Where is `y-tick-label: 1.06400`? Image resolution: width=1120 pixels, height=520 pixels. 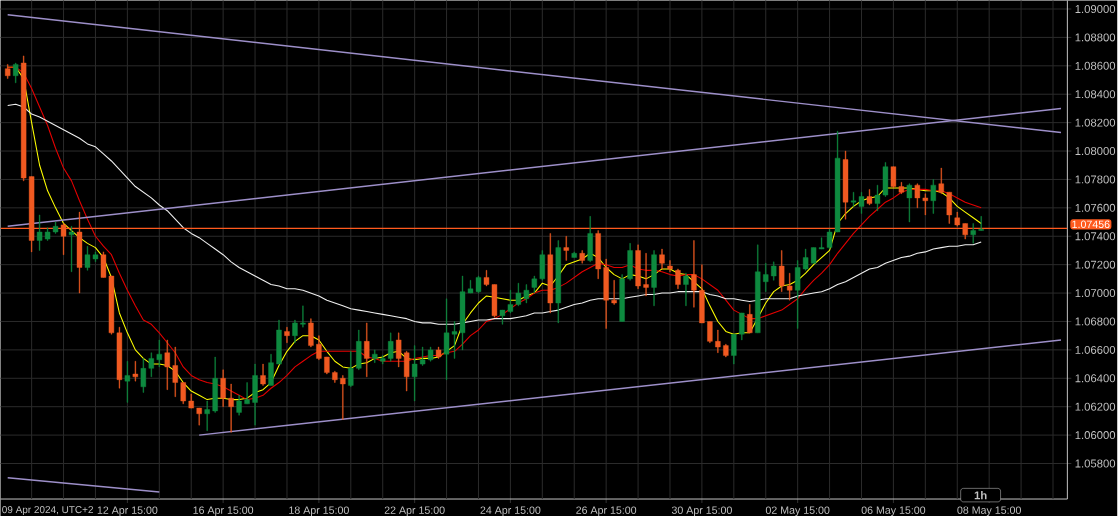 y-tick-label: 1.06400 is located at coordinates (1095, 378).